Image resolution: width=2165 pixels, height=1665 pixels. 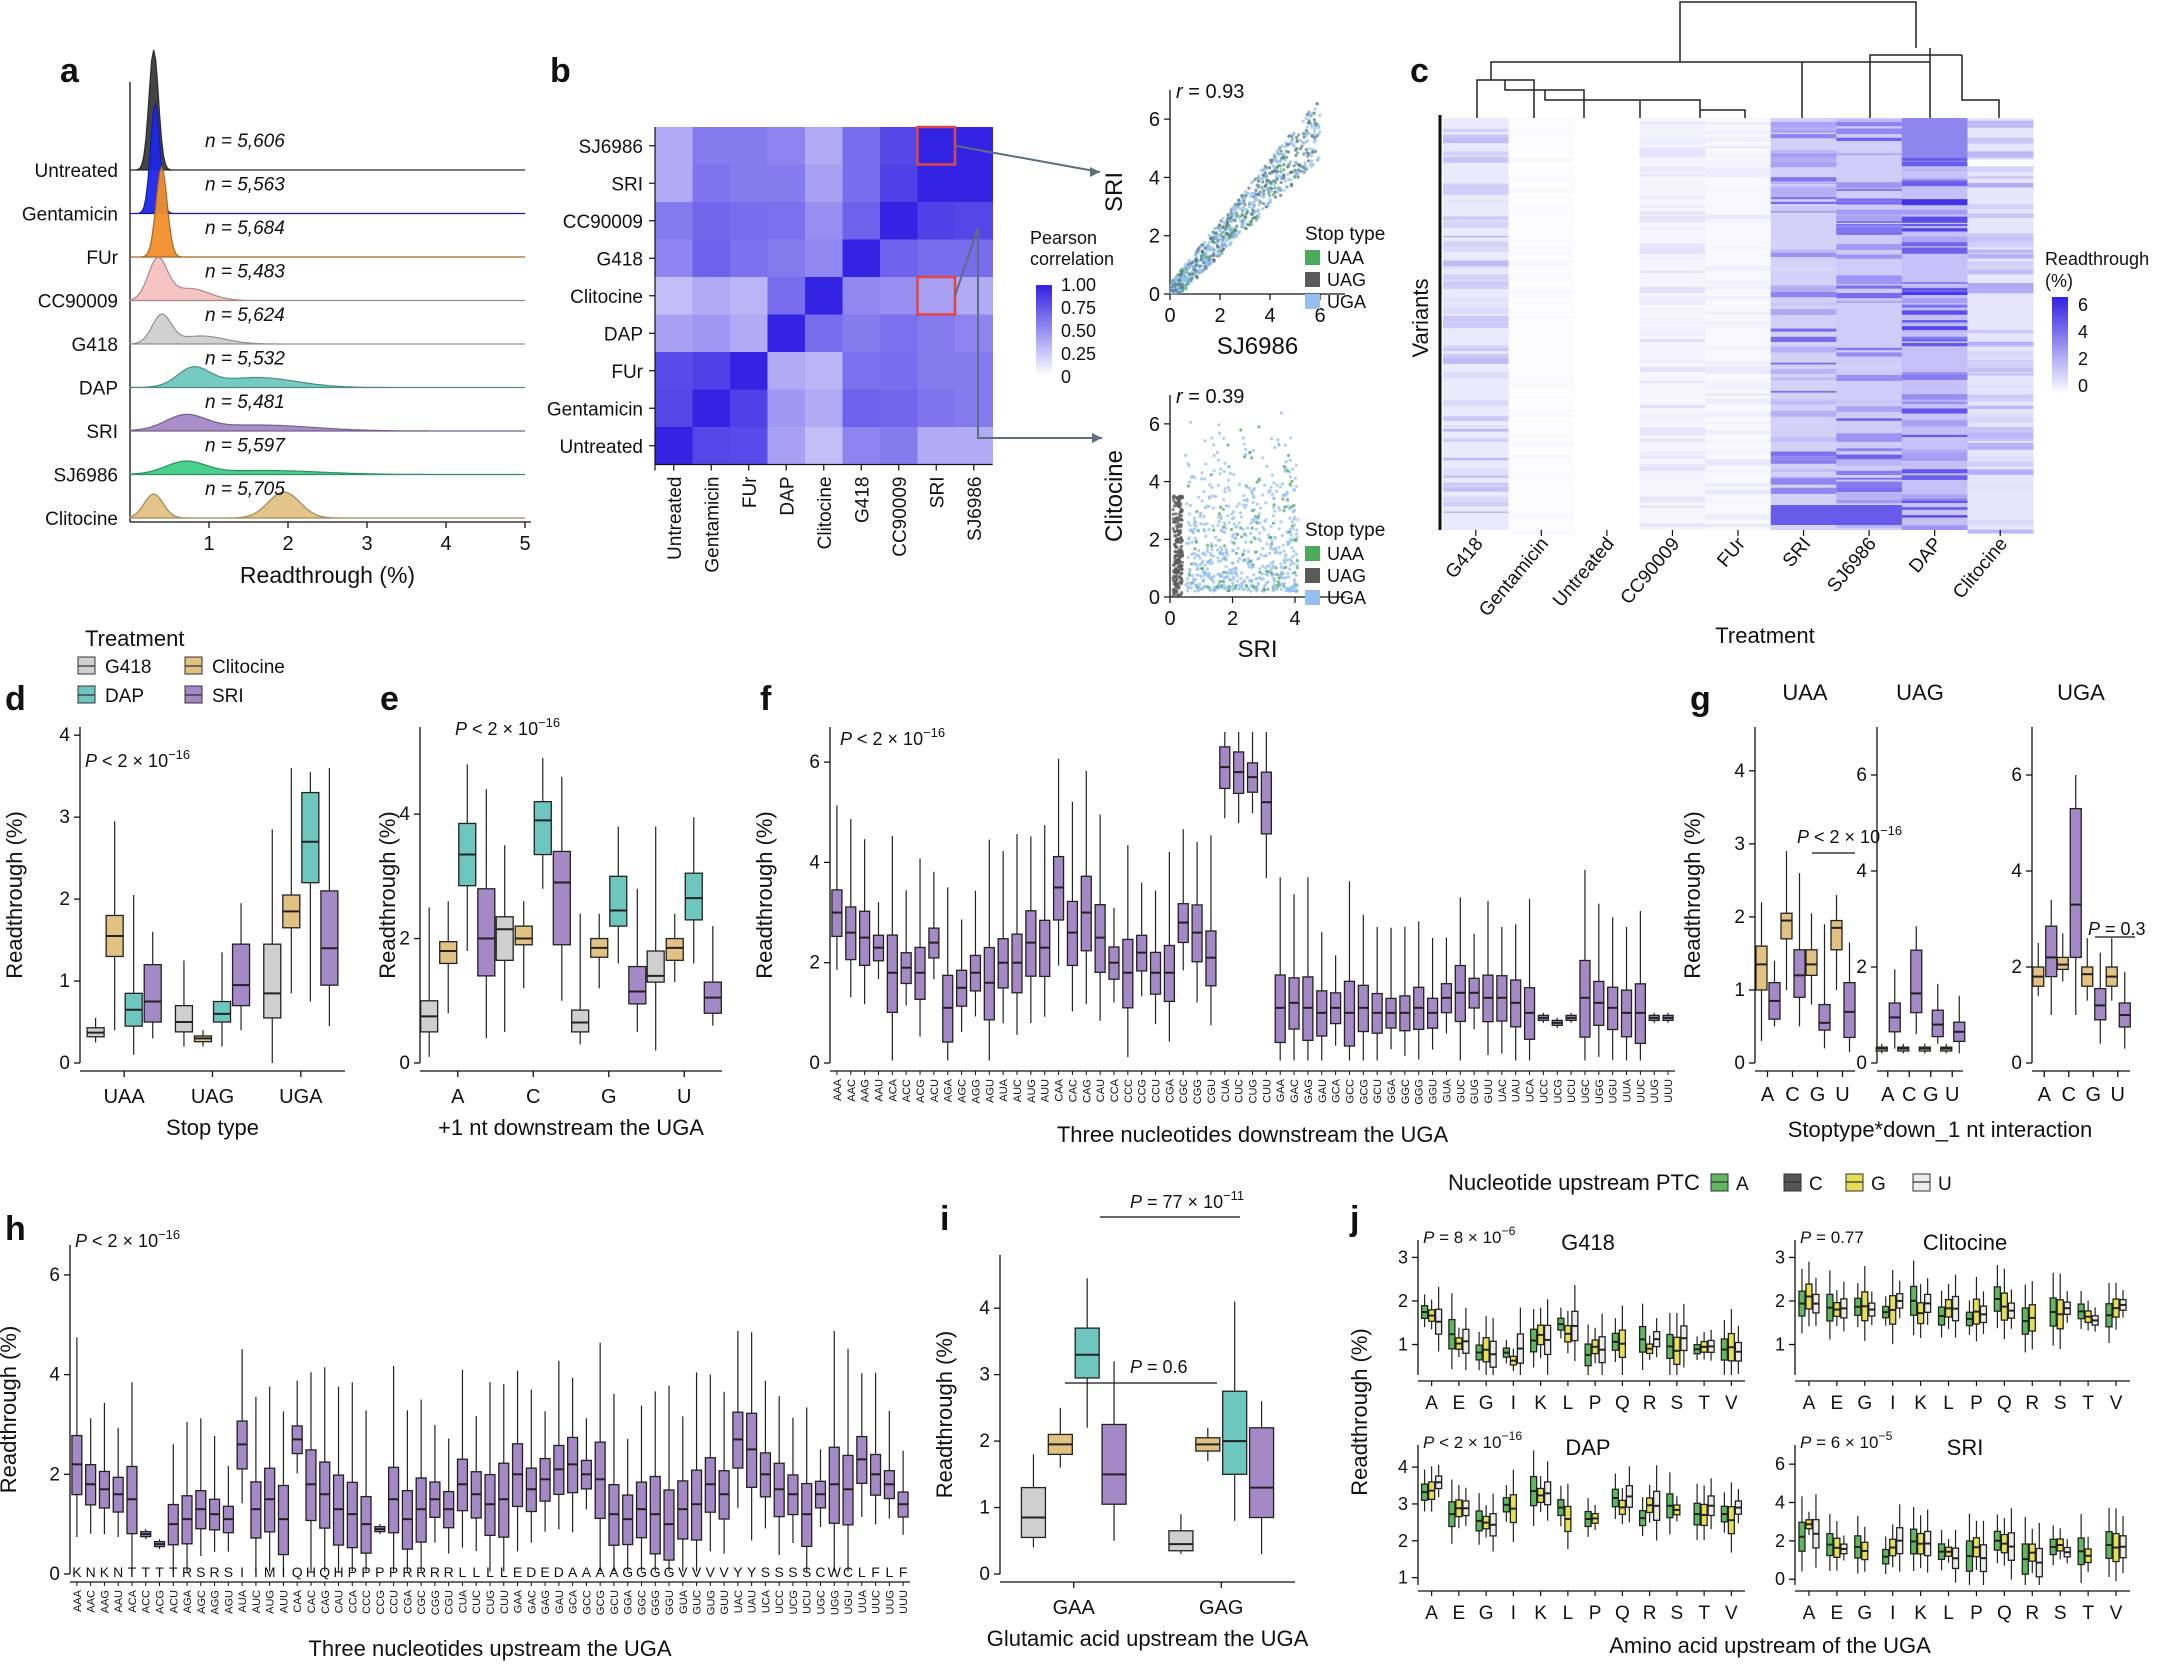 What do you see at coordinates (1319, 316) in the screenshot?
I see `x-tick-label: 6` at bounding box center [1319, 316].